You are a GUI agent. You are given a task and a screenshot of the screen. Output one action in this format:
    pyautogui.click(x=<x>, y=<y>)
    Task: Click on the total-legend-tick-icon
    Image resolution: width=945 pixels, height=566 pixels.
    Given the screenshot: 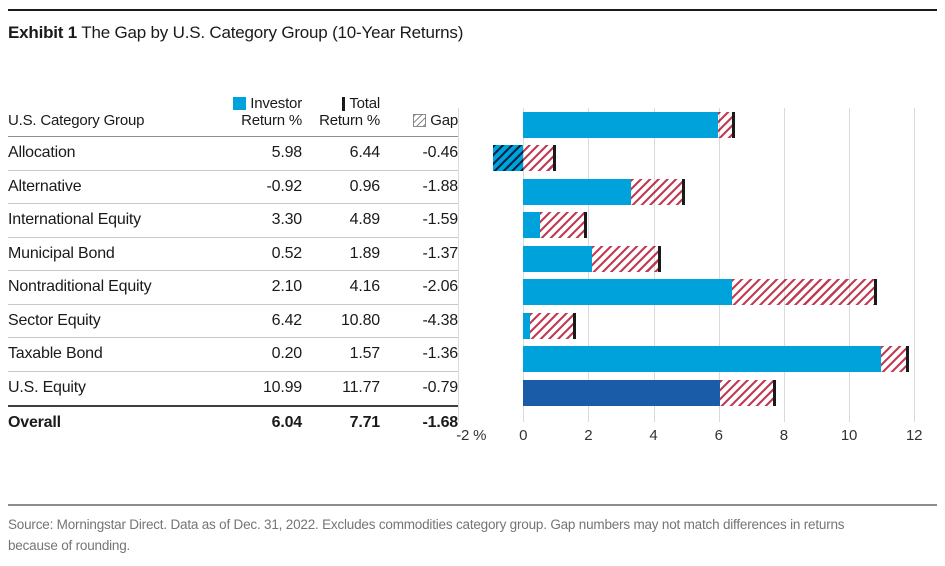 What is the action you would take?
    pyautogui.click(x=344, y=103)
    